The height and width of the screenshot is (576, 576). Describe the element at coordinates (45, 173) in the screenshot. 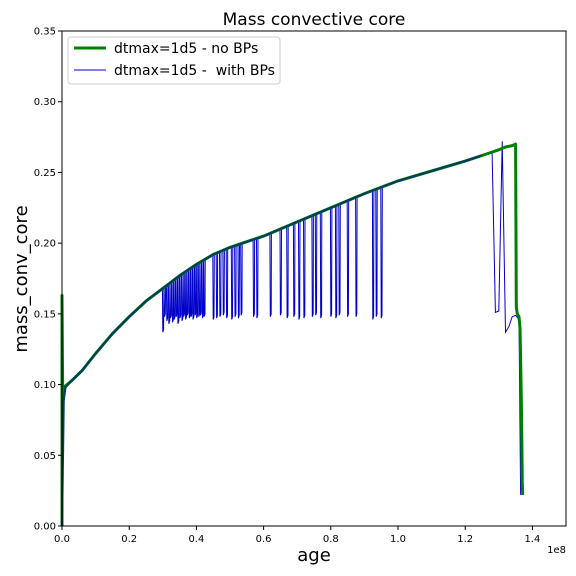

I see `y-tick-label: 0.25` at that location.